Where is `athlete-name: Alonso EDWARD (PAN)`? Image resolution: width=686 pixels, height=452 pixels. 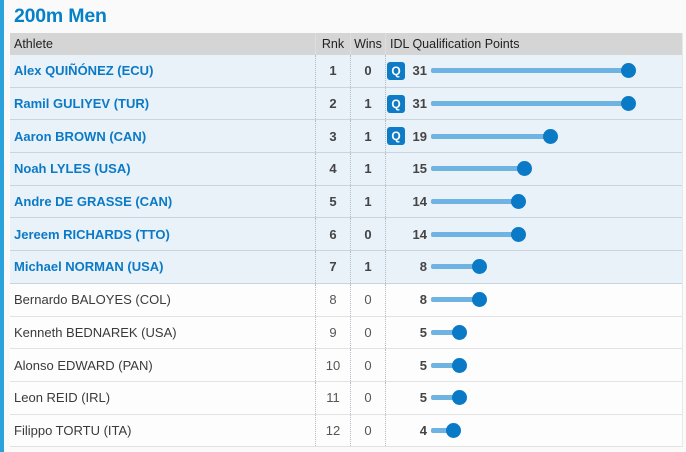 athlete-name: Alonso EDWARD (PAN) is located at coordinates (83, 365).